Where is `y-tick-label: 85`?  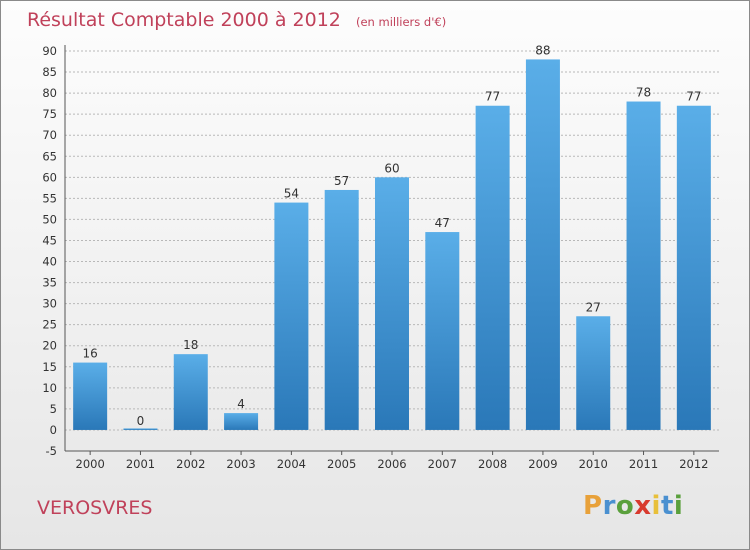
y-tick-label: 85 is located at coordinates (49, 72).